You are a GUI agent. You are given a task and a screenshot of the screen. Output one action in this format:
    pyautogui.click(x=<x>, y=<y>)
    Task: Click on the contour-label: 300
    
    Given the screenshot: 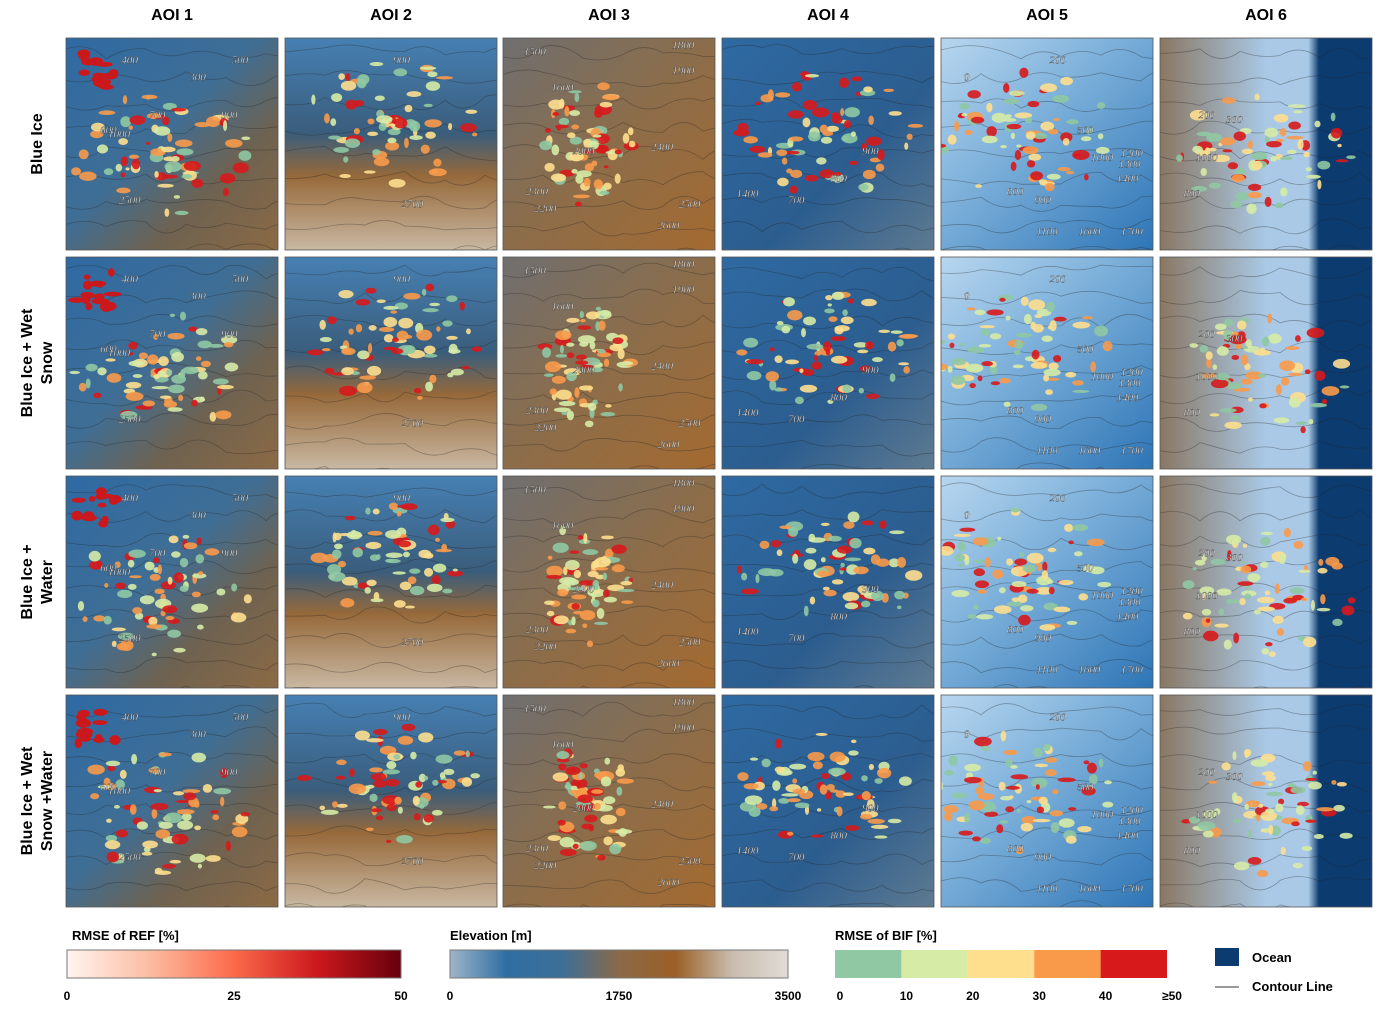 What is the action you would take?
    pyautogui.click(x=1234, y=339)
    